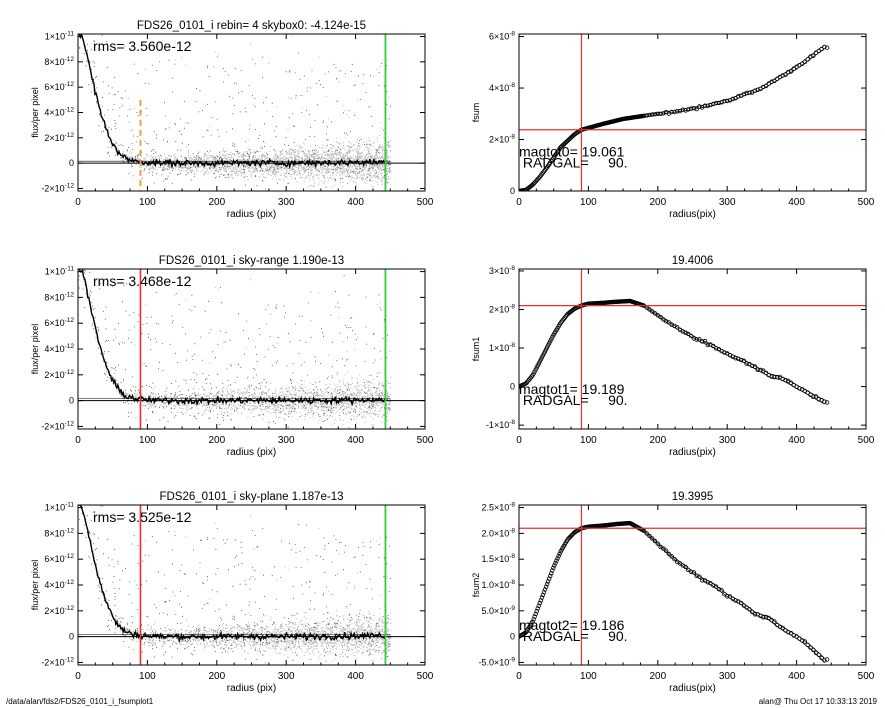  I want to click on profile0-xtick-label: 100, so click(147, 202).